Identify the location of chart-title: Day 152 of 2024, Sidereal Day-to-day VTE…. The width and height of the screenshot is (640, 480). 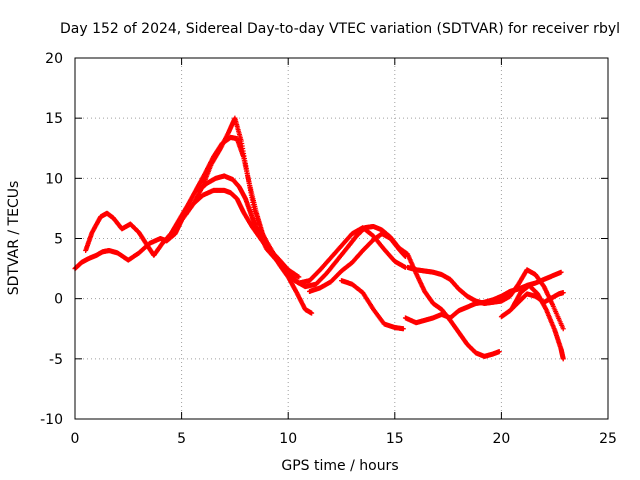
(340, 29).